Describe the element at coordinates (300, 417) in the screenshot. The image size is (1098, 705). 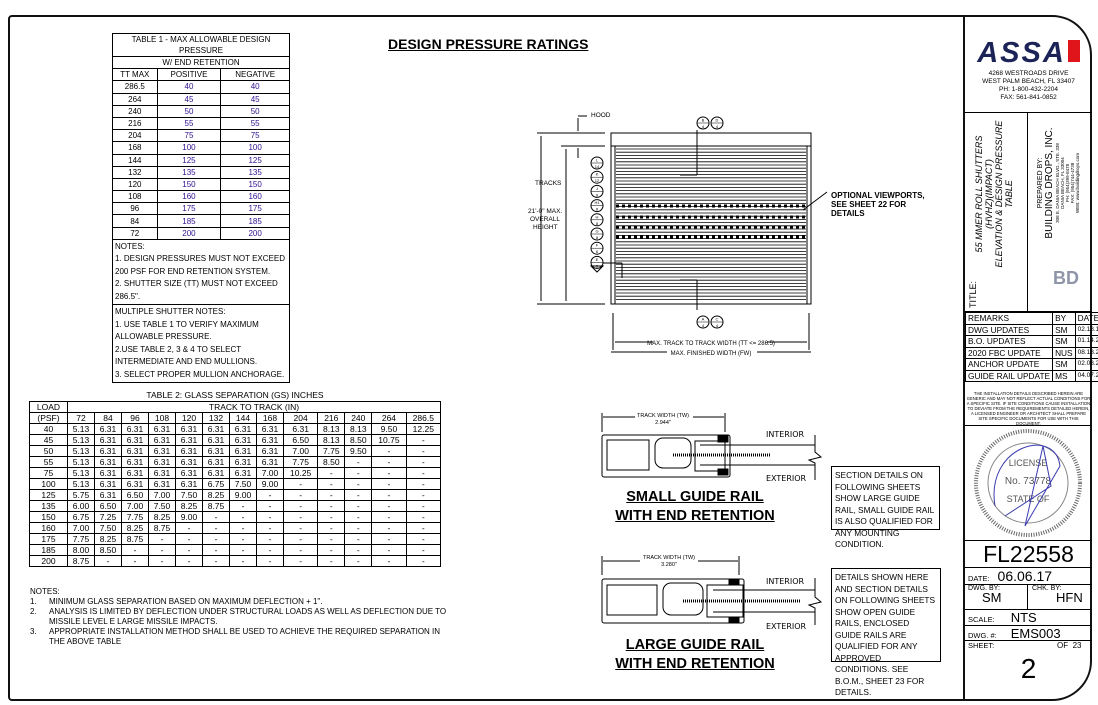
I see `column-header: 204` at that location.